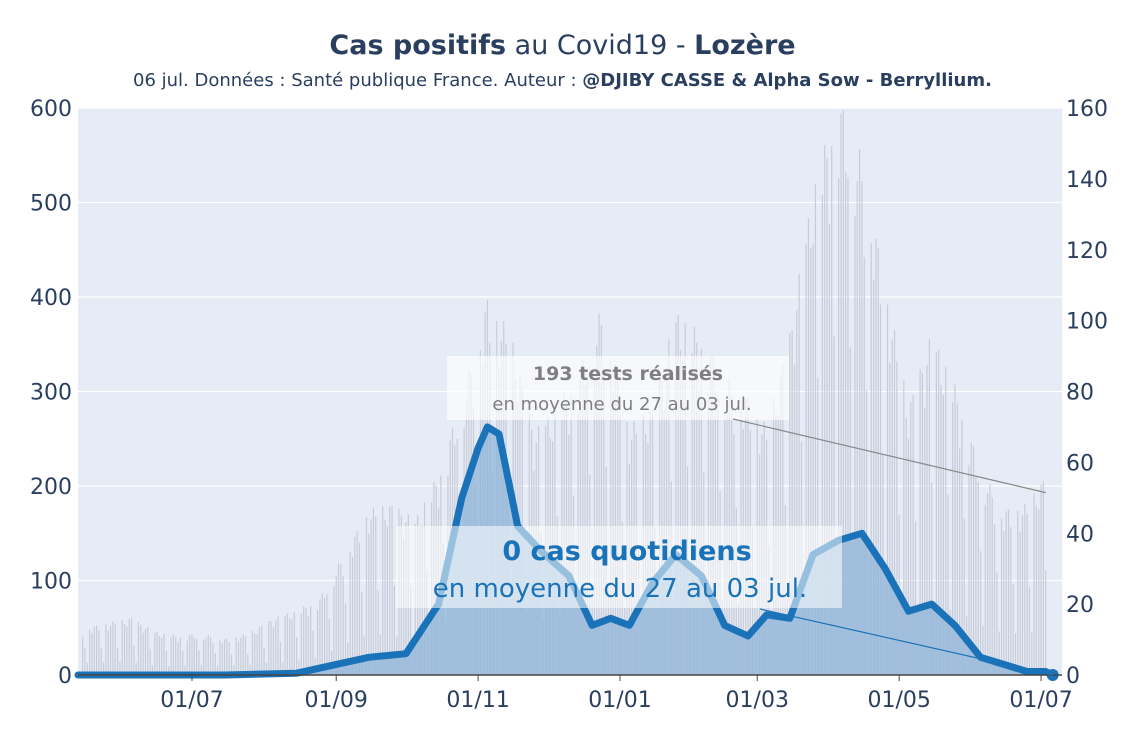  I want to click on y-right-tick-label: 80, so click(1080, 393).